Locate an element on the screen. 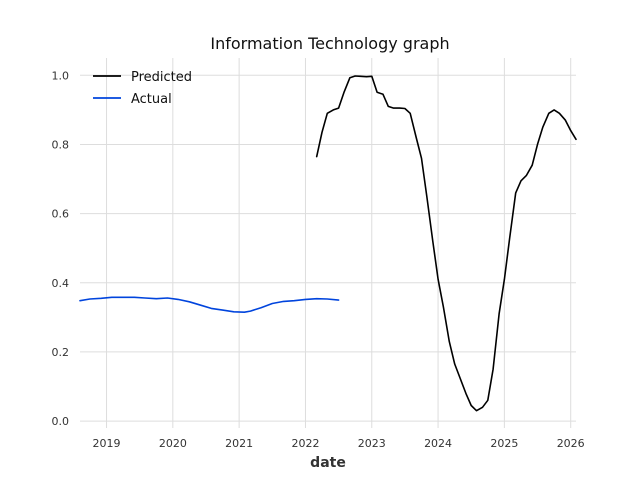  x-tick-label: 2021 is located at coordinates (239, 443).